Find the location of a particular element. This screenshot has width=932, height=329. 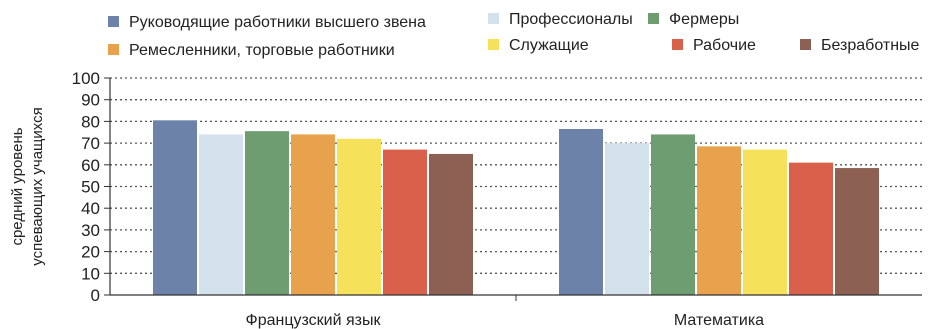

y-axis-ticks: 0 10 20 30 40 50 60 70 80 90 100 is located at coordinates (91, 187).